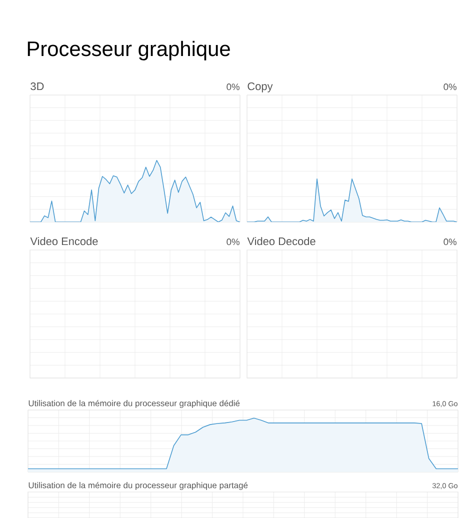 This screenshot has width=474, height=518. Describe the element at coordinates (37, 86) in the screenshot. I see `chart-title: 3D` at that location.